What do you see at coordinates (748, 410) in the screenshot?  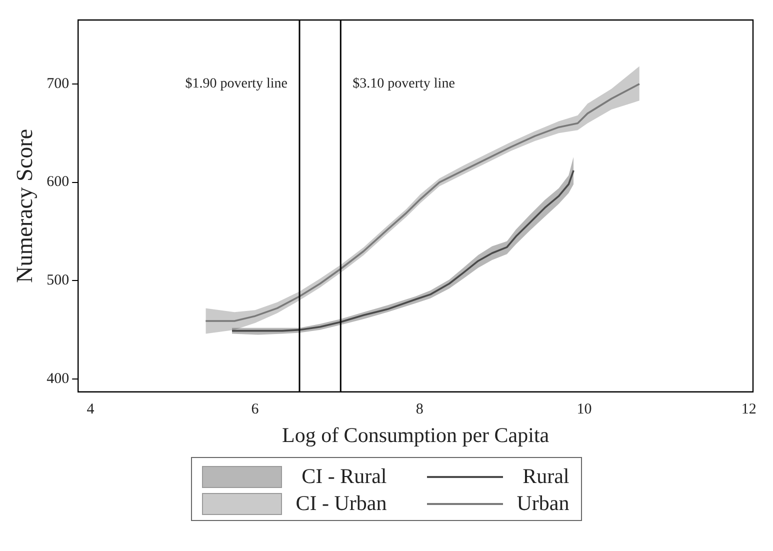 I see `x-tick-label: 12` at bounding box center [748, 410].